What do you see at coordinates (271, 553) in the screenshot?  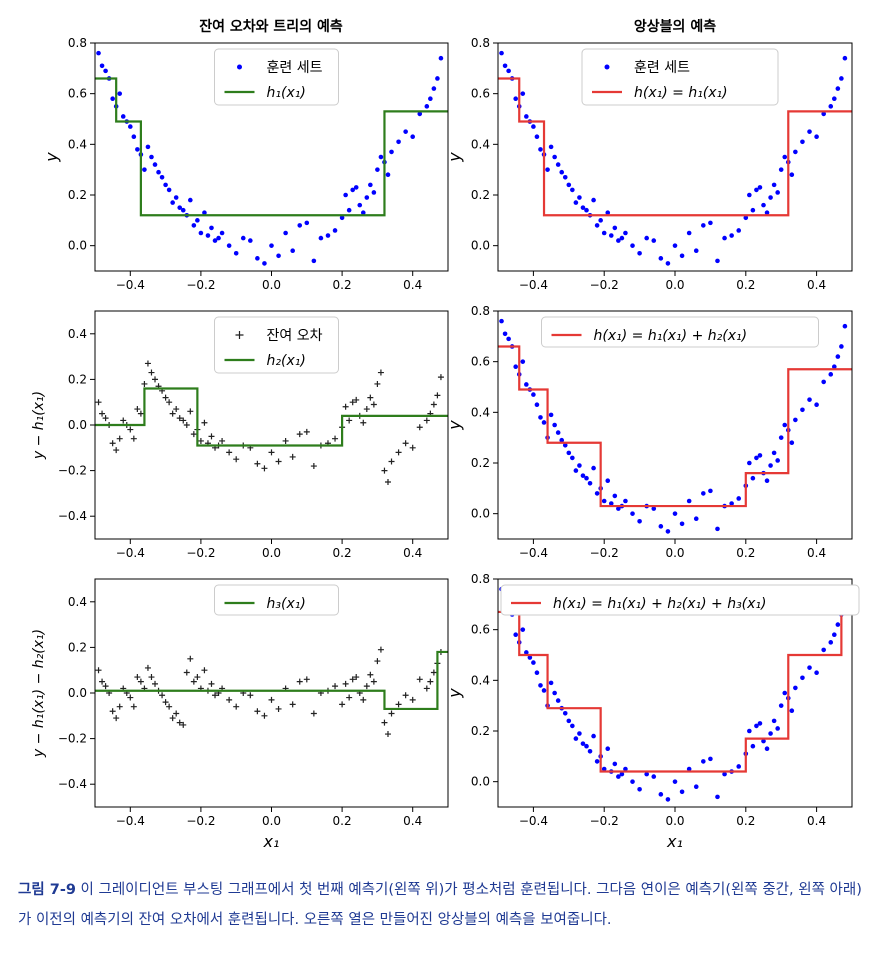 I see `x-tick-label: 0.0` at bounding box center [271, 553].